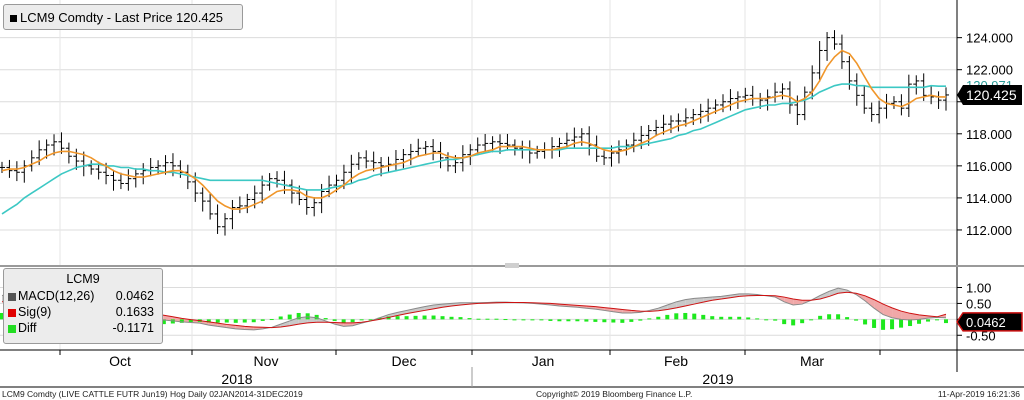 Image resolution: width=1024 pixels, height=400 pixels. I want to click on month-label: Dec, so click(404, 361).